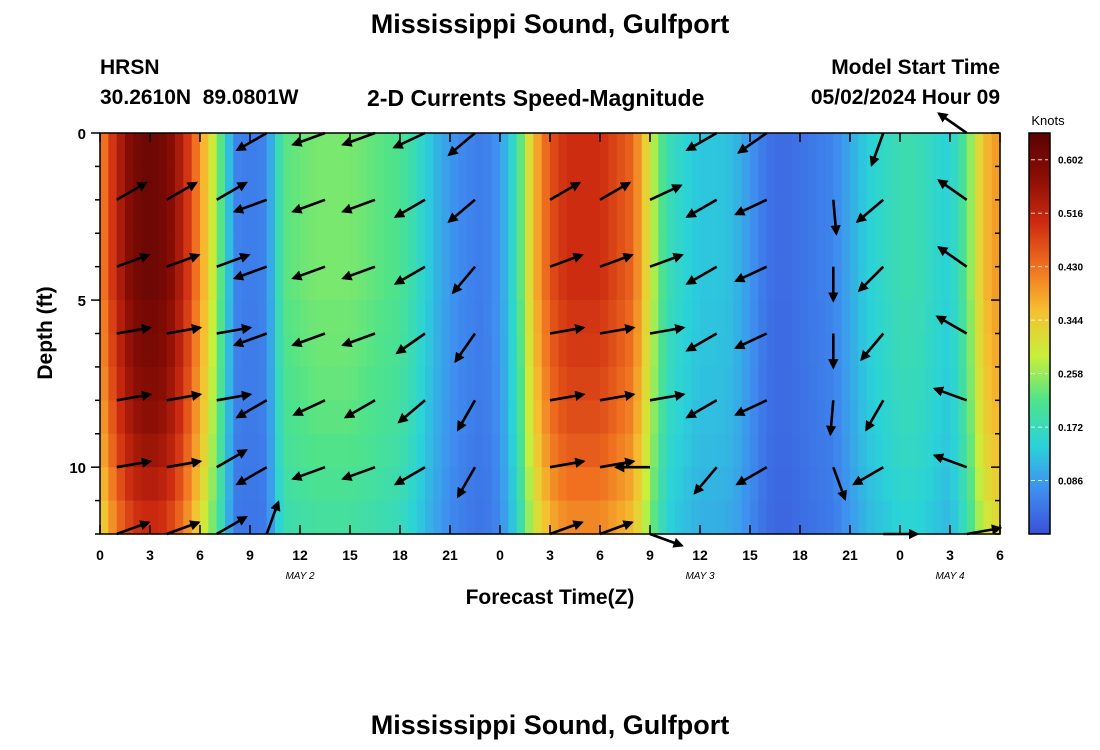 This screenshot has width=1100, height=750. What do you see at coordinates (950, 576) in the screenshot?
I see `date-label: MAY 4` at bounding box center [950, 576].